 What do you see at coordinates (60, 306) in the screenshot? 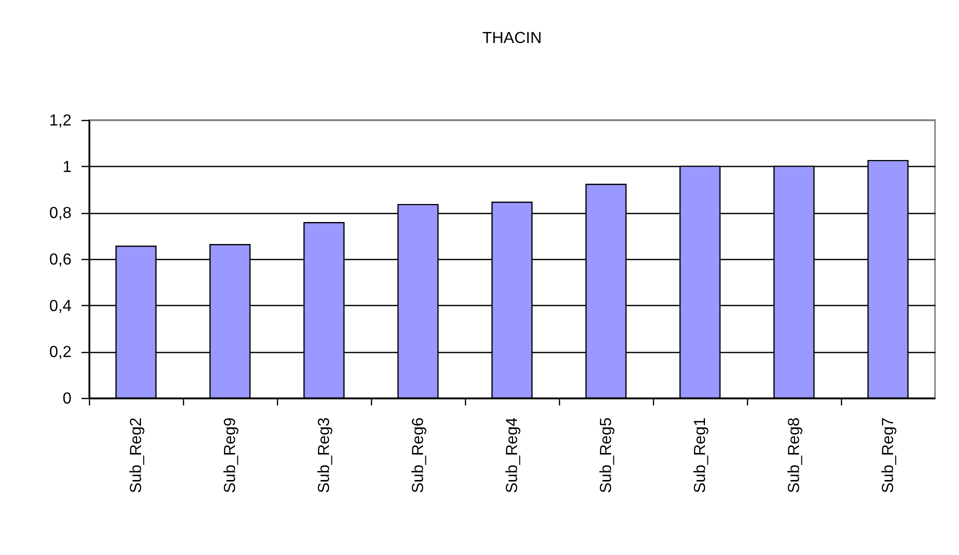
I see `y-tick-label: 0,4` at bounding box center [60, 306].